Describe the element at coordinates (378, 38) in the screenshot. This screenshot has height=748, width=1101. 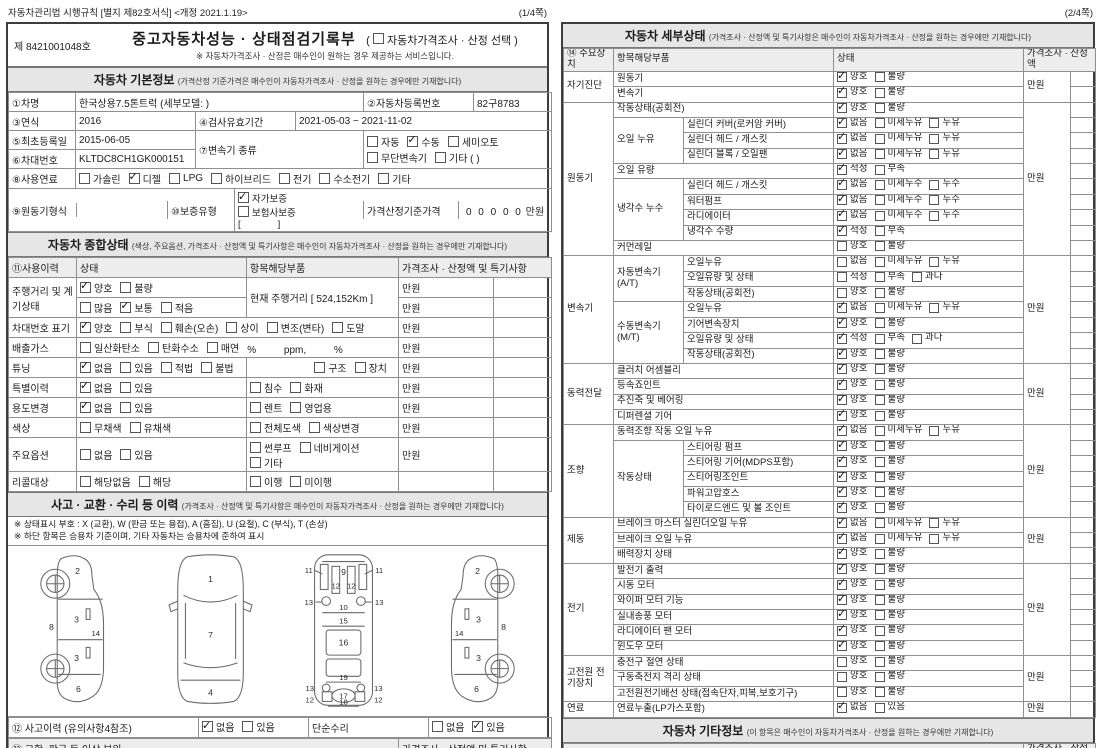
I see `price-survey-checkbox` at that location.